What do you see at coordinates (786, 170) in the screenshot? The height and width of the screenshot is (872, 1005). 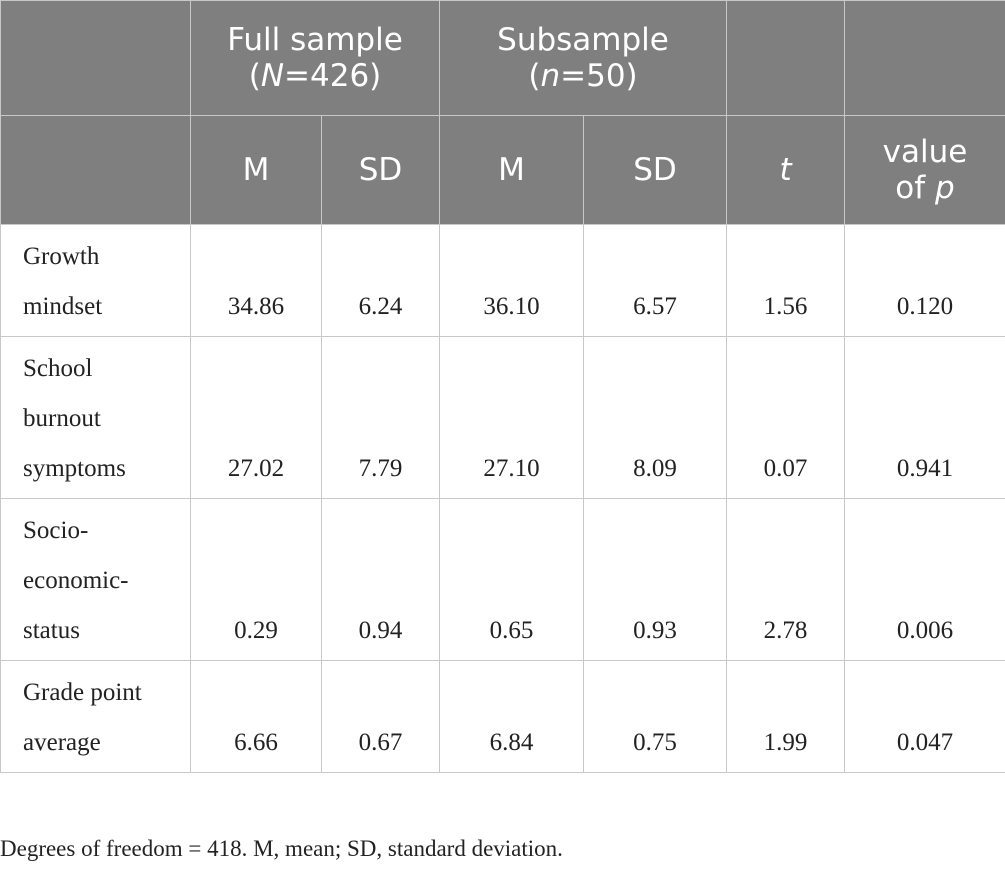 I see `header-t: t` at bounding box center [786, 170].